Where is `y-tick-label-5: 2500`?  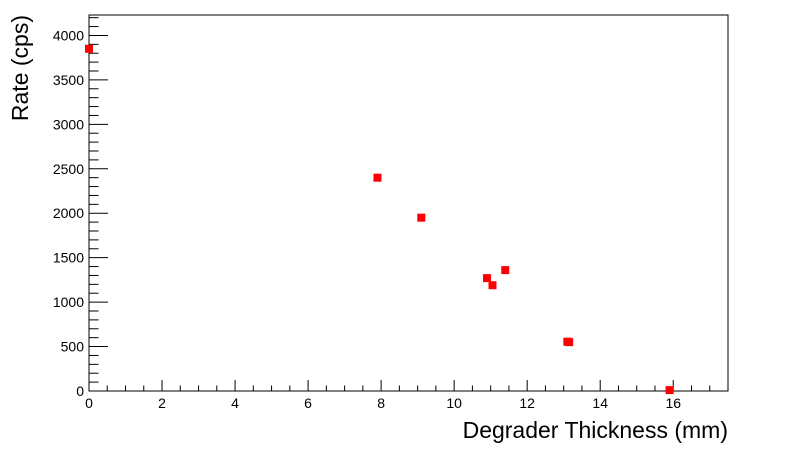 y-tick-label-5: 2500 is located at coordinates (68, 169).